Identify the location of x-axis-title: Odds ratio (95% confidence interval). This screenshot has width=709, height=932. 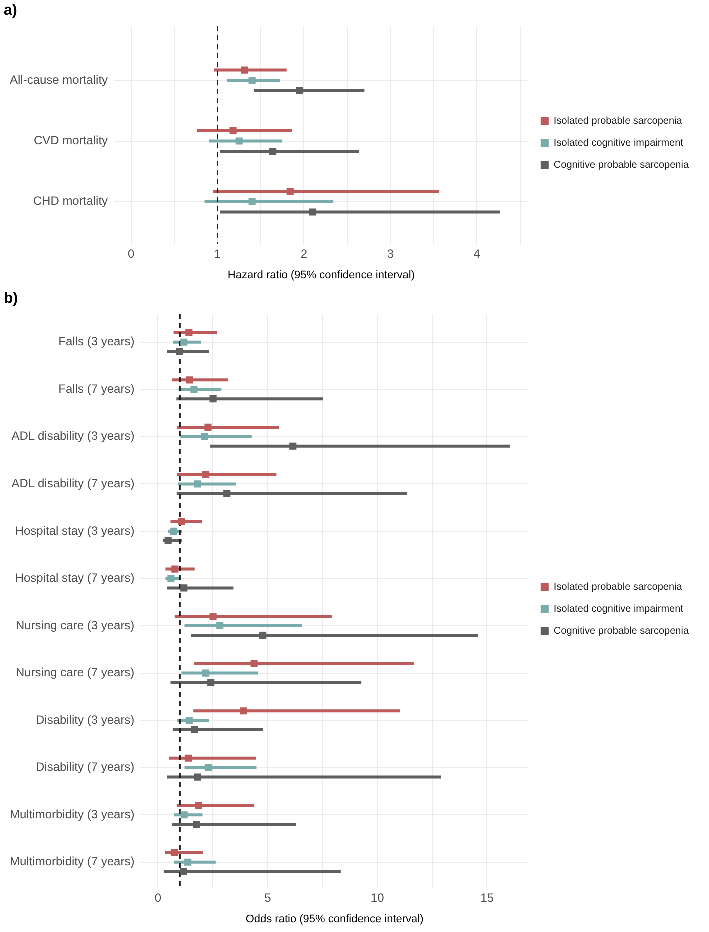
(335, 919).